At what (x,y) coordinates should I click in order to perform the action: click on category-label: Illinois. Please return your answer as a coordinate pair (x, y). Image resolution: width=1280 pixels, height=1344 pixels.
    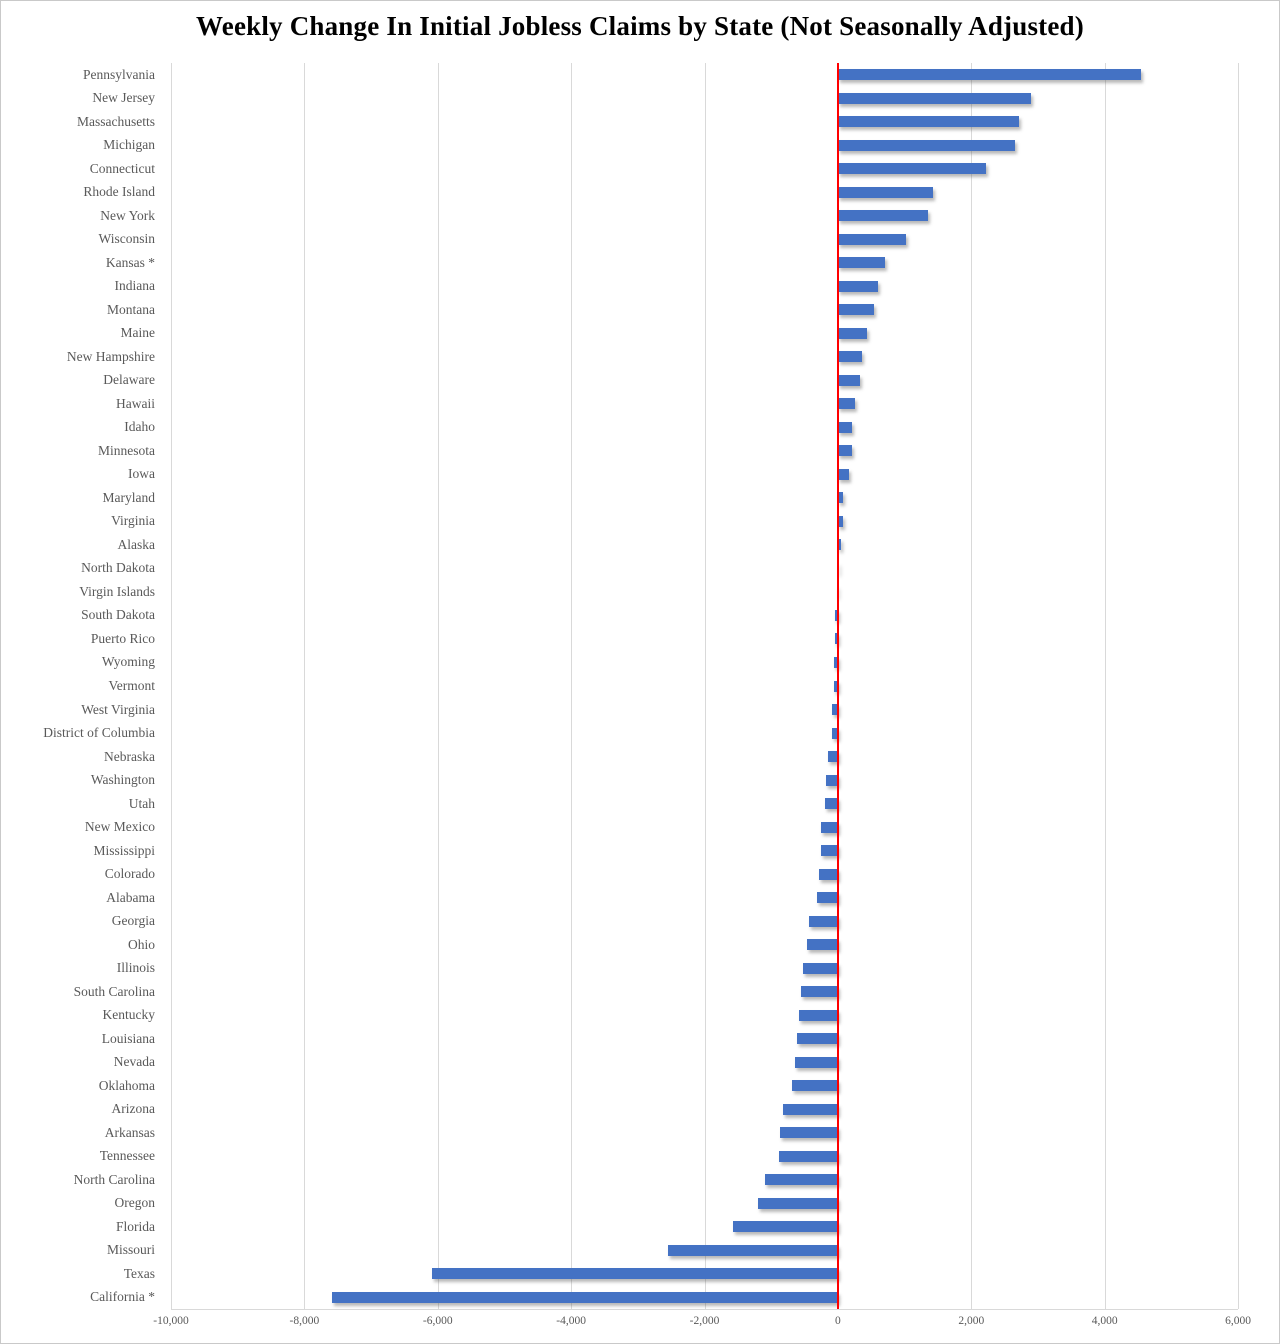
    Looking at the image, I should click on (135, 968).